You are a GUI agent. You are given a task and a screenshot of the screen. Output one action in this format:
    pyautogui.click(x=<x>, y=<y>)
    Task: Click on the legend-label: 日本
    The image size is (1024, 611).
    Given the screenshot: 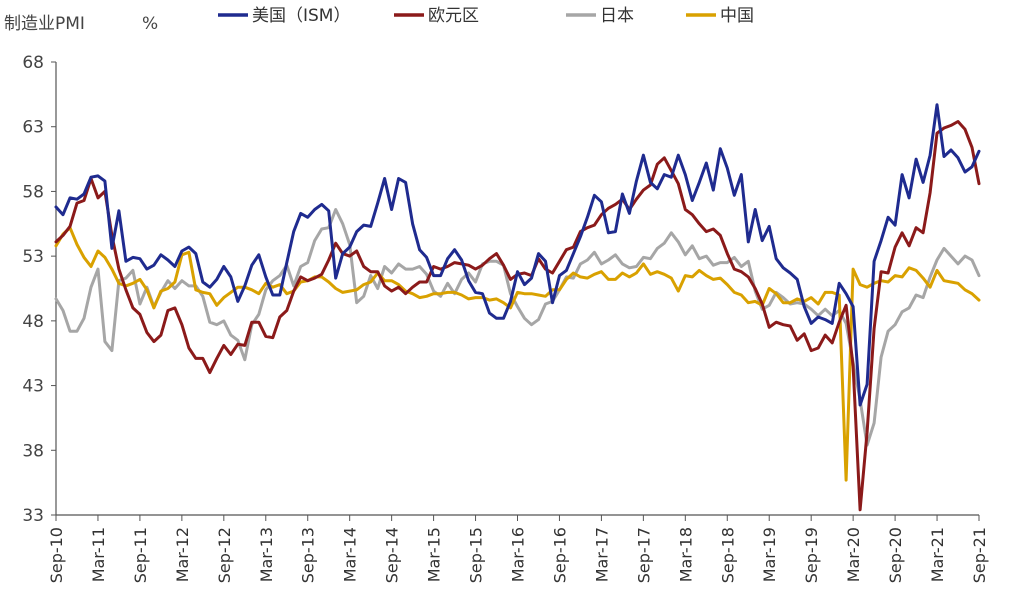 What is the action you would take?
    pyautogui.click(x=617, y=16)
    